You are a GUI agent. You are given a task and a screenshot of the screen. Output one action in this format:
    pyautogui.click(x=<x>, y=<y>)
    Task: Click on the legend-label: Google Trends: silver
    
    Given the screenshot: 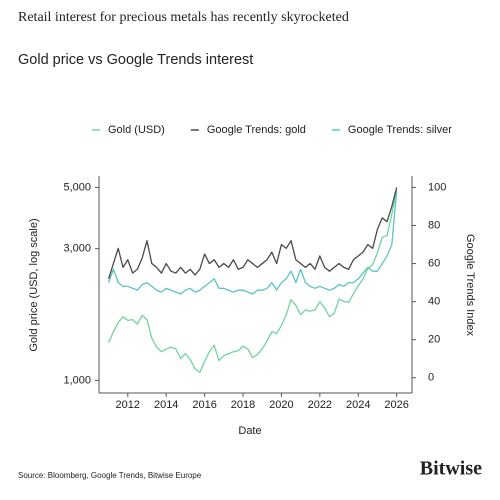 What is the action you would take?
    pyautogui.click(x=400, y=130)
    